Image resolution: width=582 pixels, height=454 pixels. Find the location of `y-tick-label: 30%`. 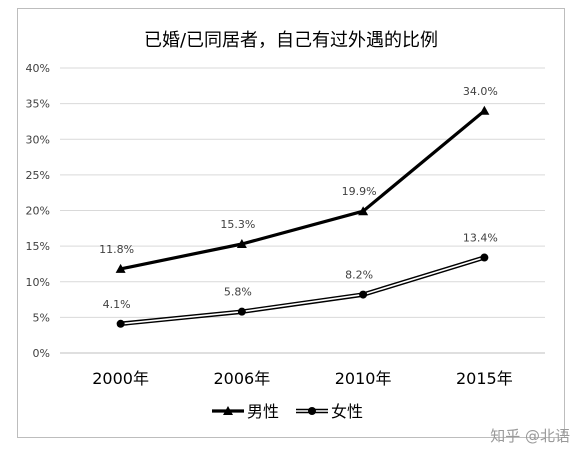

y-tick-label: 30% is located at coordinates (38, 139).